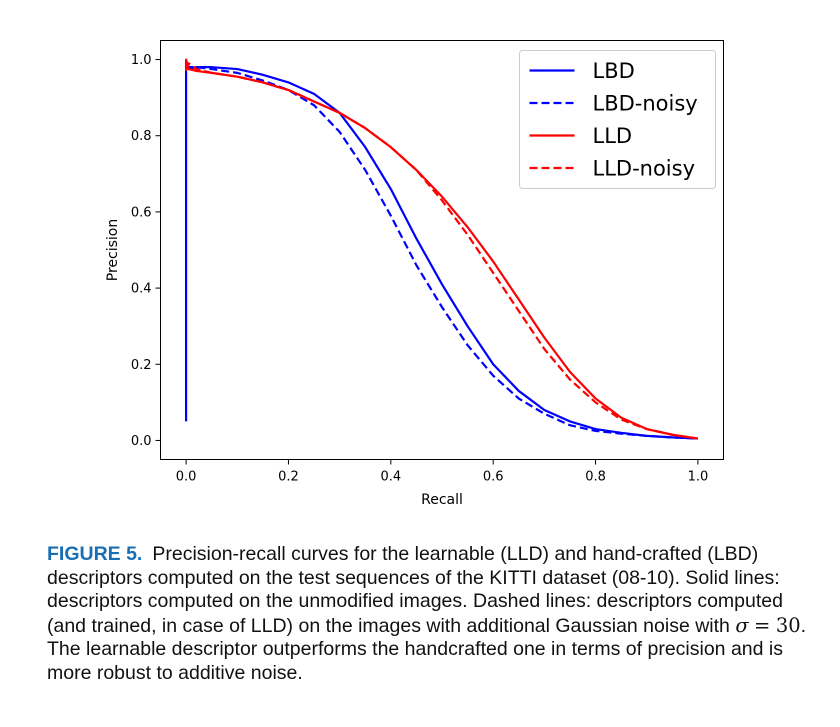  Describe the element at coordinates (113, 250) in the screenshot. I see `y-axis-label: Precision` at that location.